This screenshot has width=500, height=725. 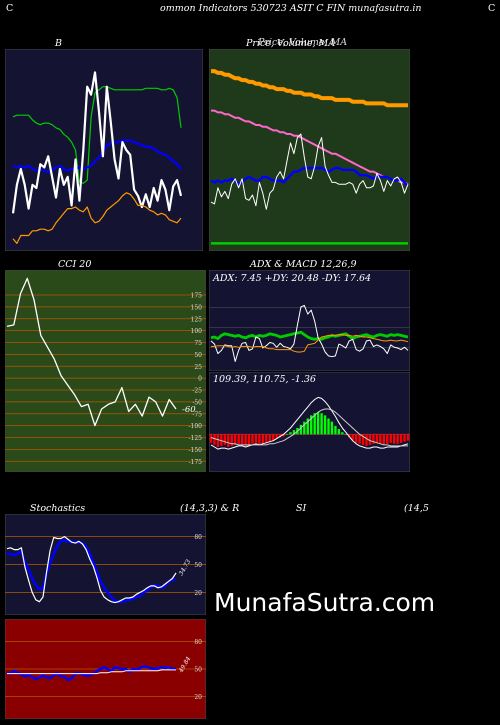 I want to click on cci-tick-label: 25, so click(x=198, y=367).